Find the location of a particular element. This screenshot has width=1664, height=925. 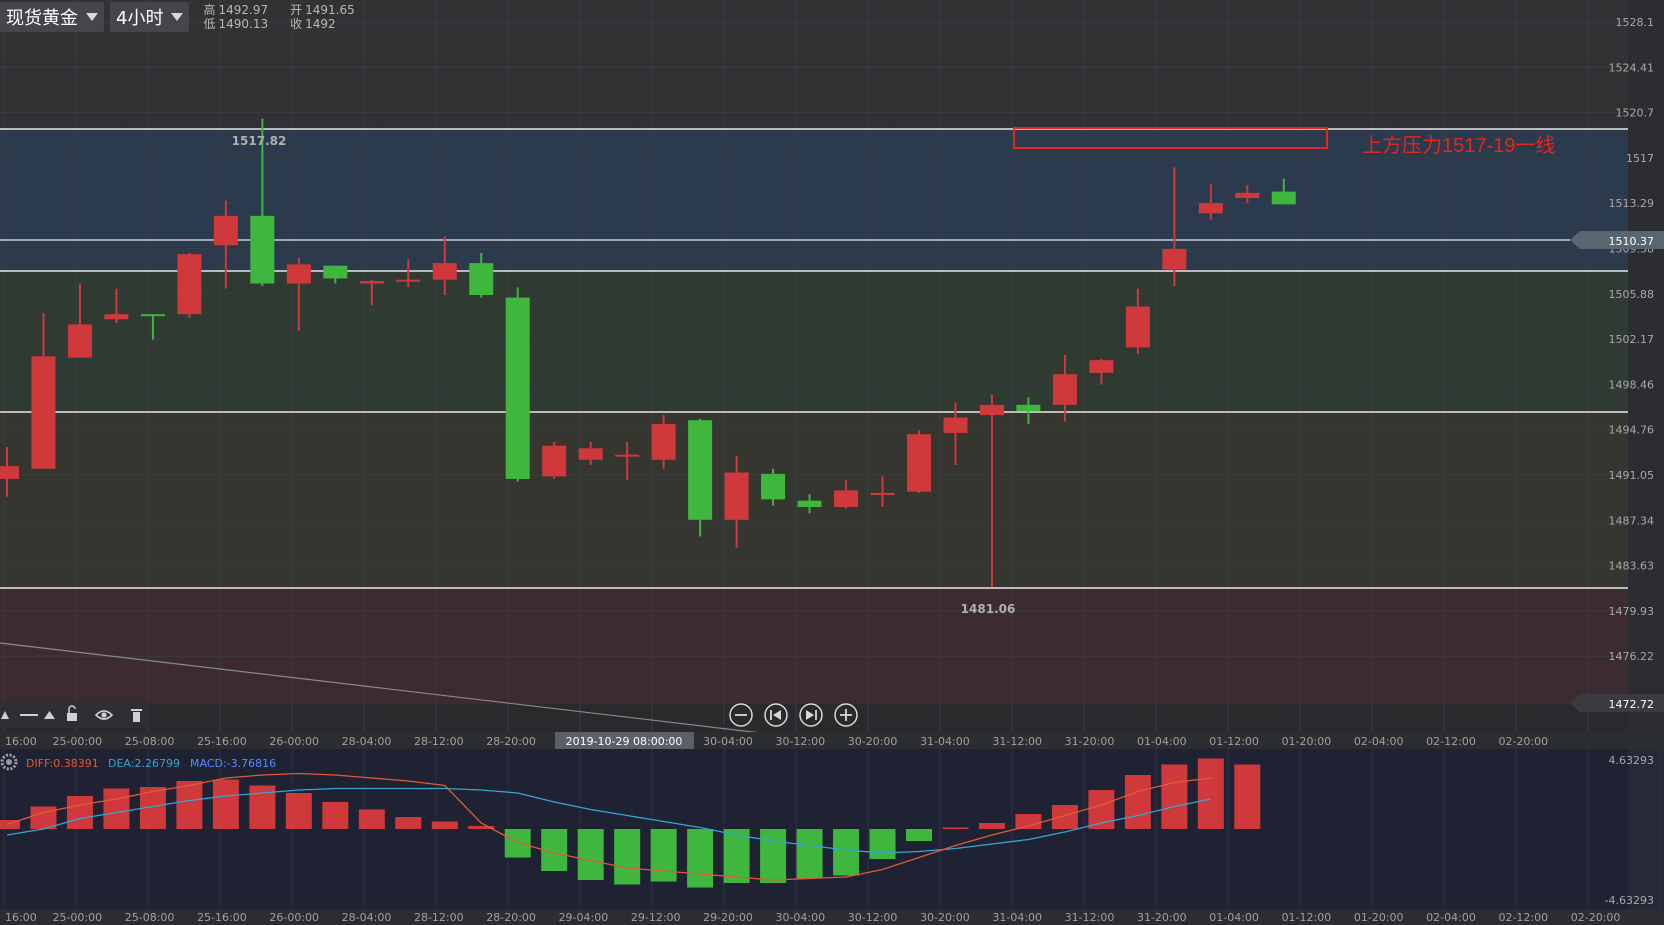

macd-scale-bottom: -4.63293 is located at coordinates (1629, 900).